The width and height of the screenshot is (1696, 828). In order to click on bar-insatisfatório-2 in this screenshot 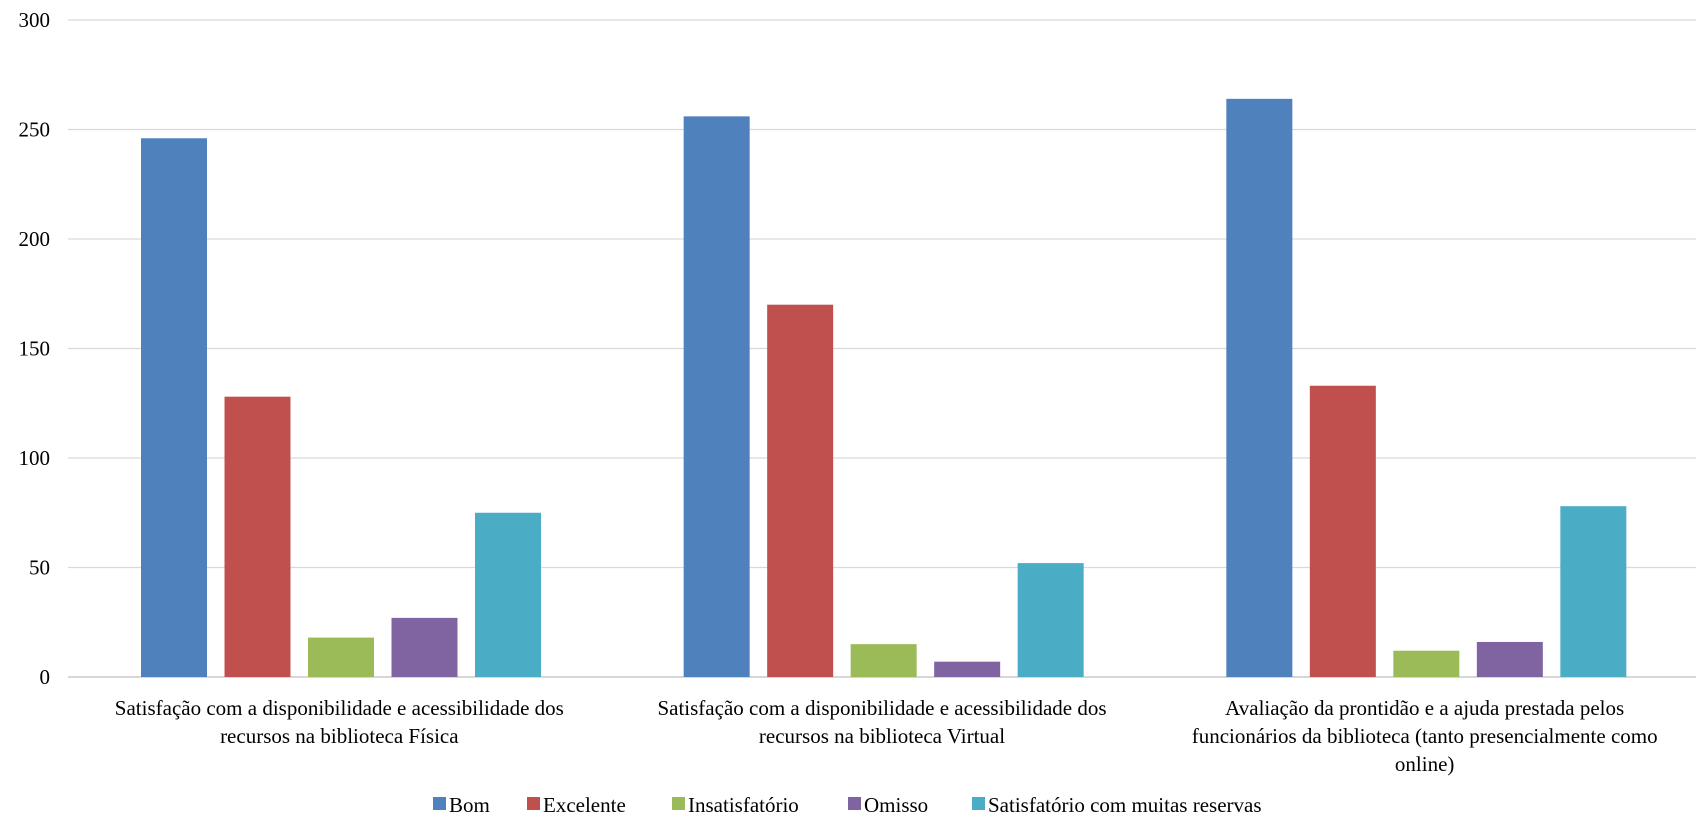, I will do `click(883, 660)`.